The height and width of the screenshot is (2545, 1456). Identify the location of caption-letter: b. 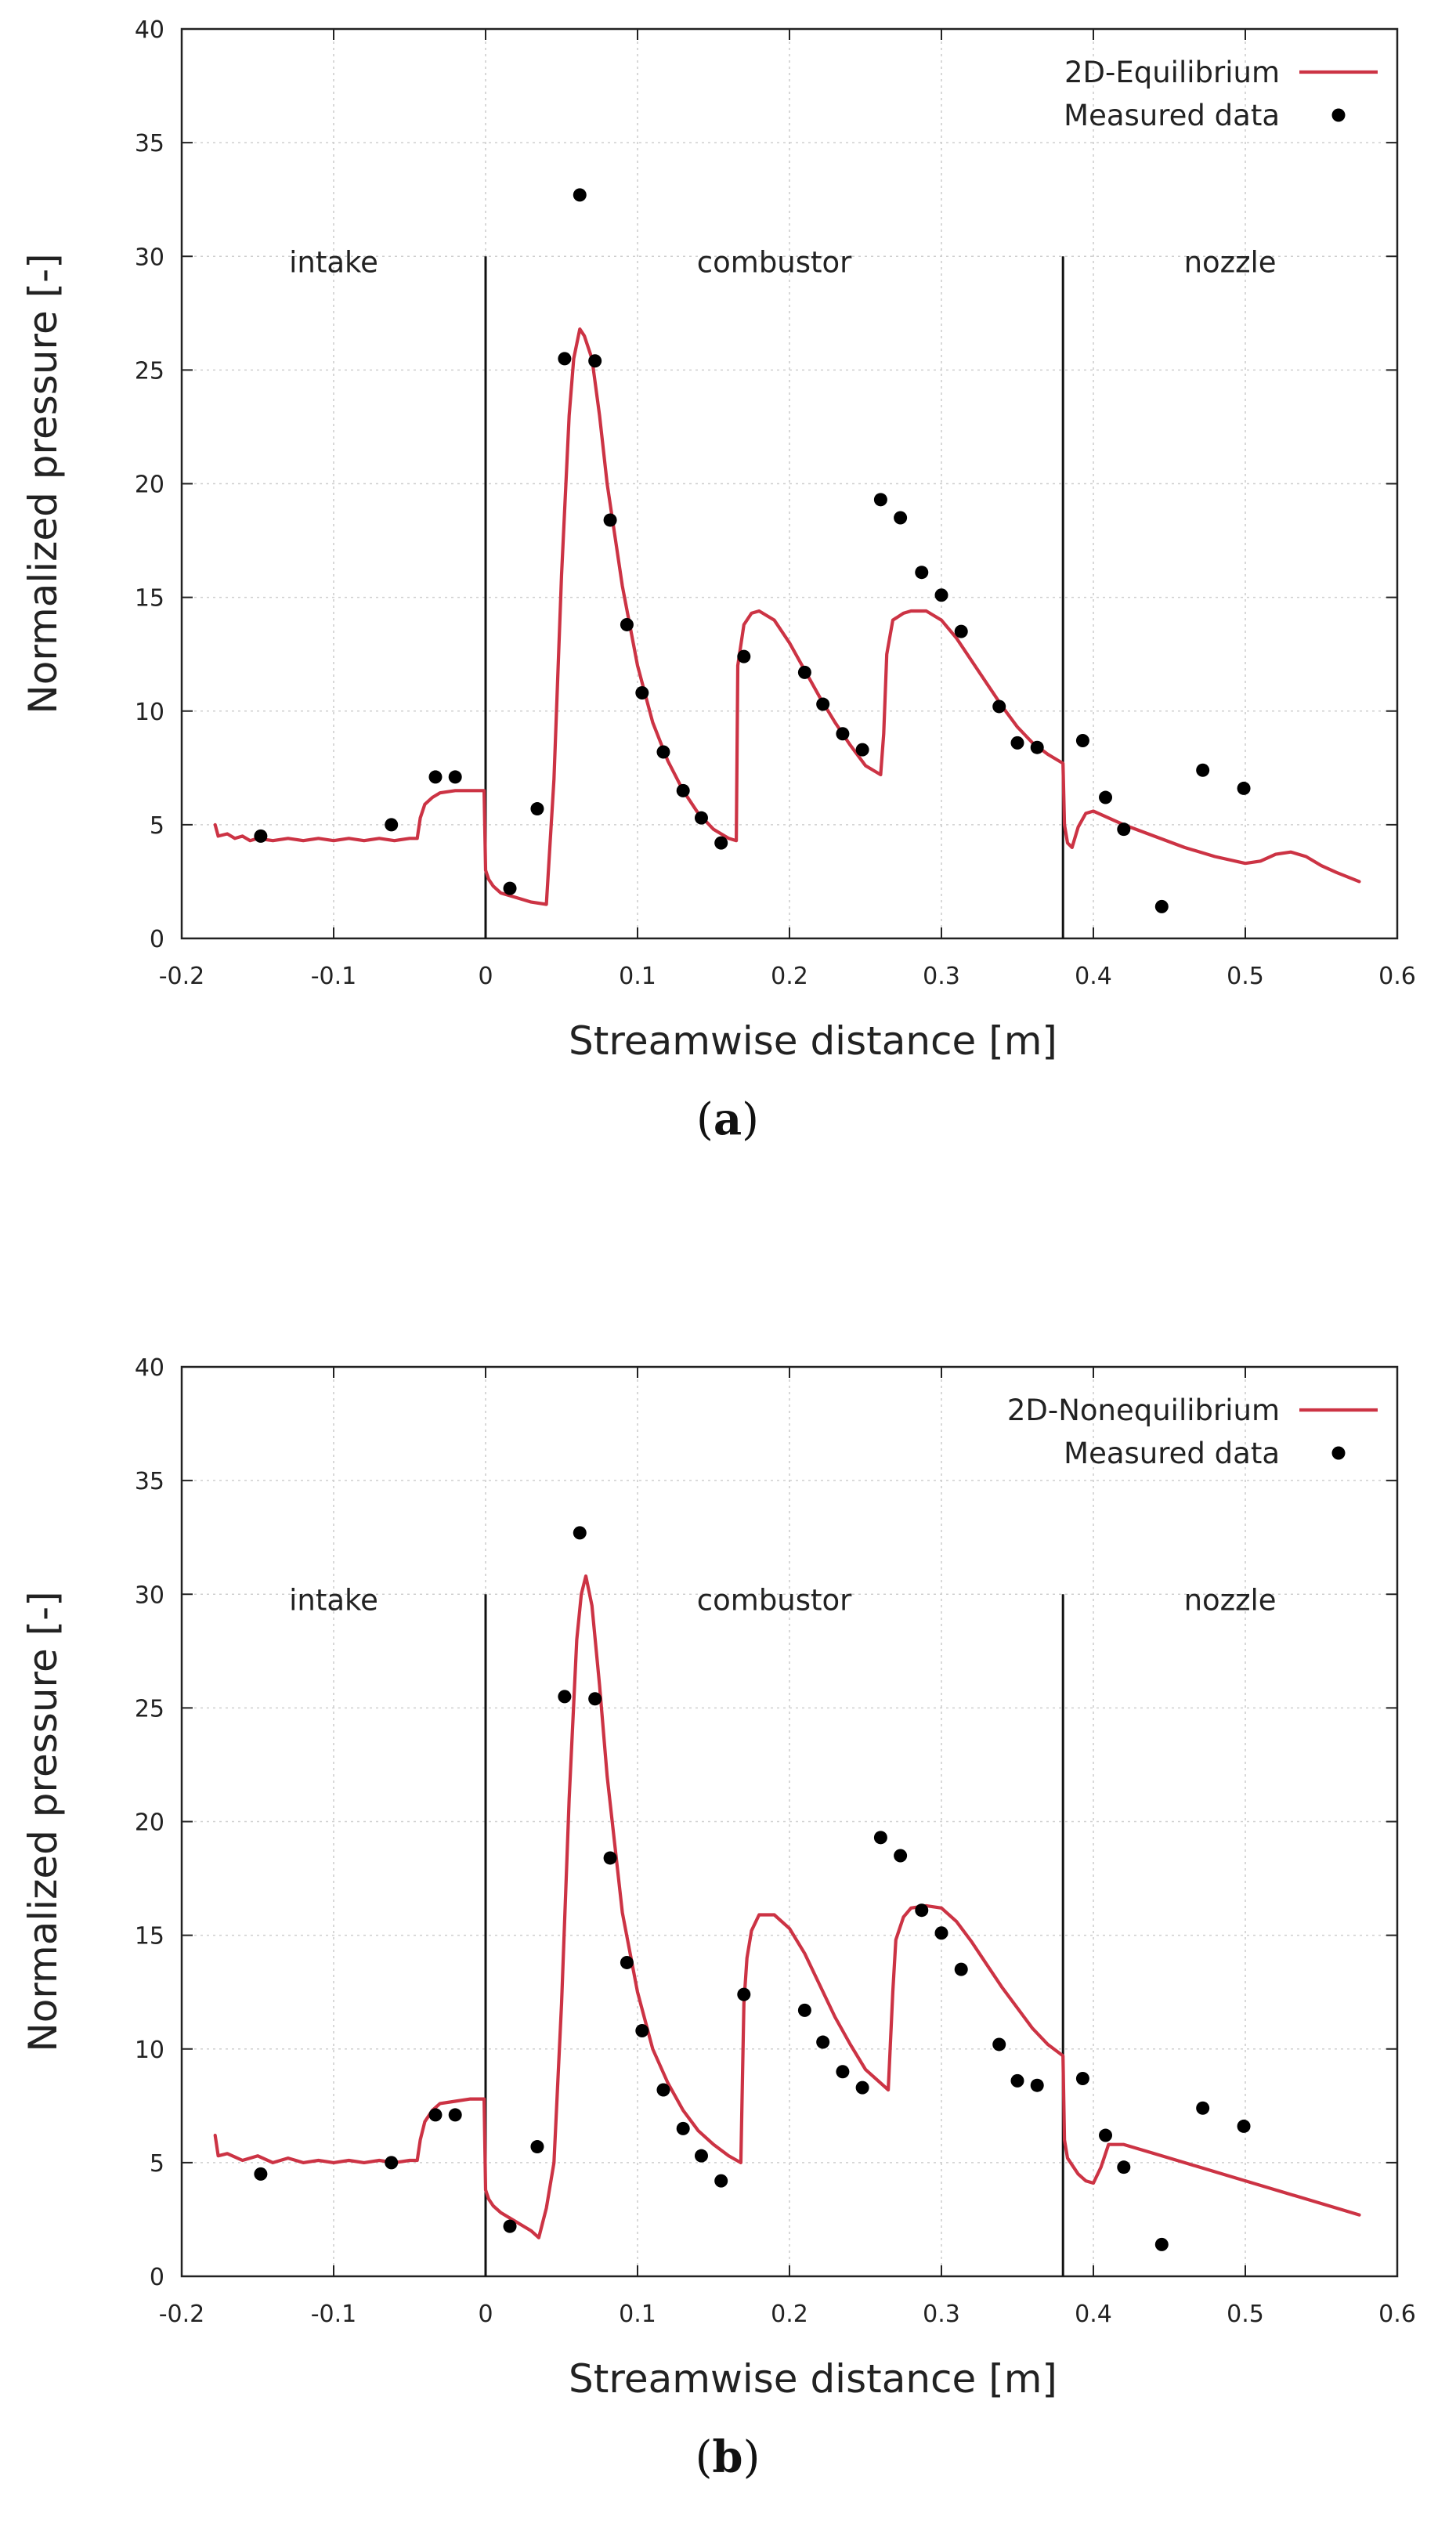
(727, 2457).